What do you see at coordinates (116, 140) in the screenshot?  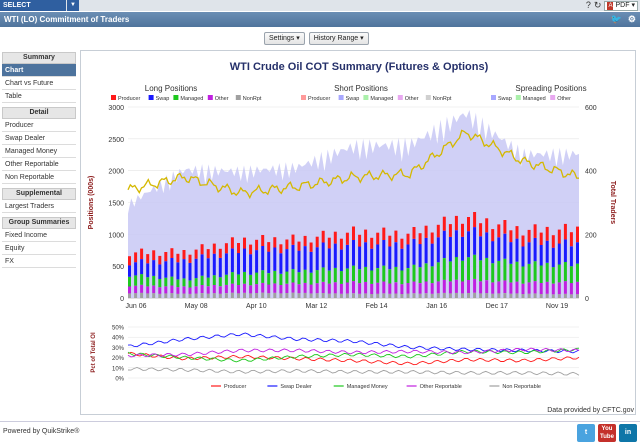 I see `y-tick-label: 2500` at bounding box center [116, 140].